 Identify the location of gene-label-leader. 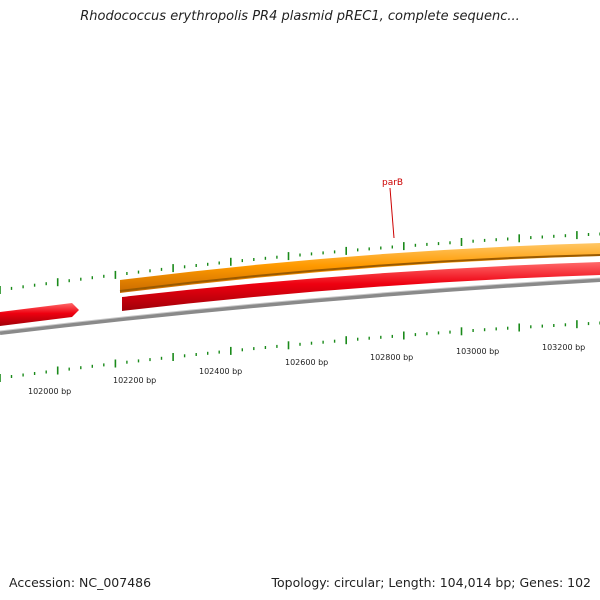
(392, 213).